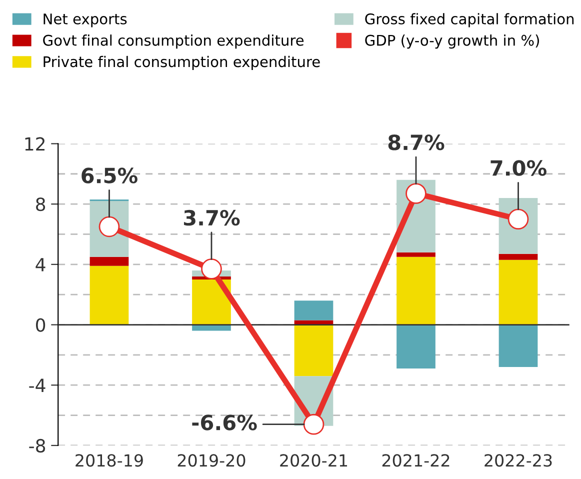 This screenshot has width=581, height=479. Describe the element at coordinates (34, 144) in the screenshot. I see `y-tick-label: 12` at that location.